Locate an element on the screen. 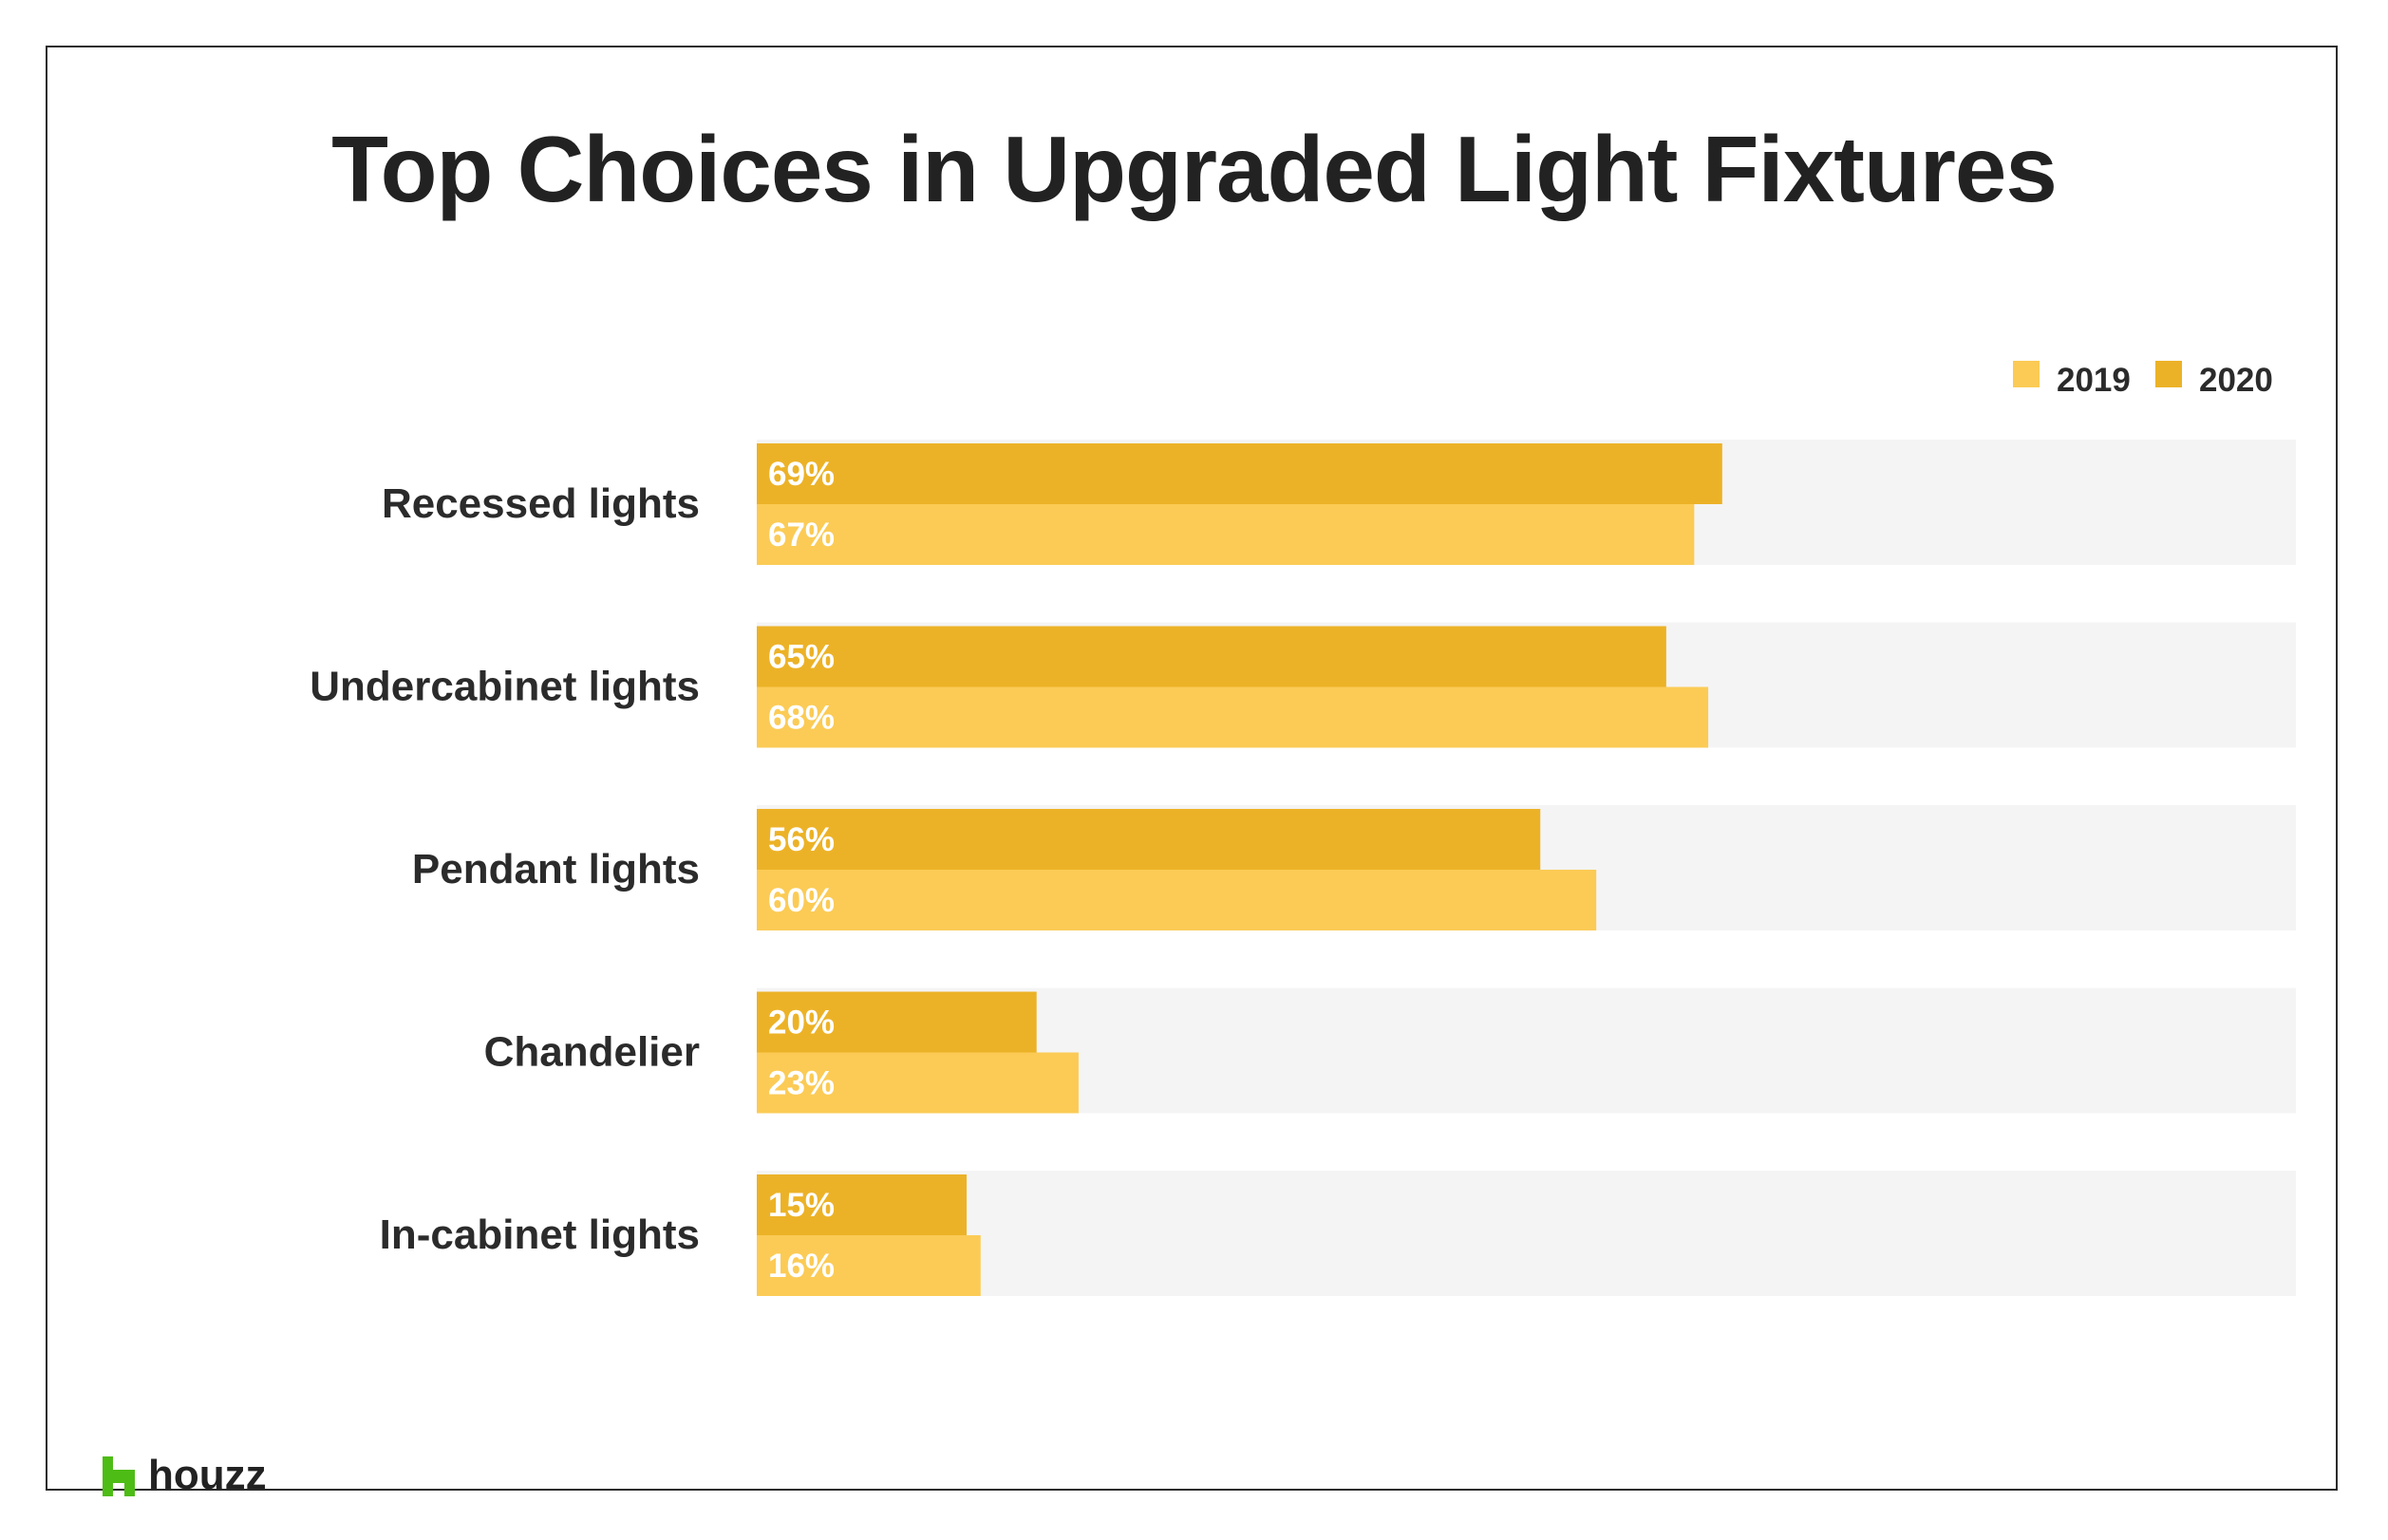  legend-swatch-2019 is located at coordinates (2026, 374).